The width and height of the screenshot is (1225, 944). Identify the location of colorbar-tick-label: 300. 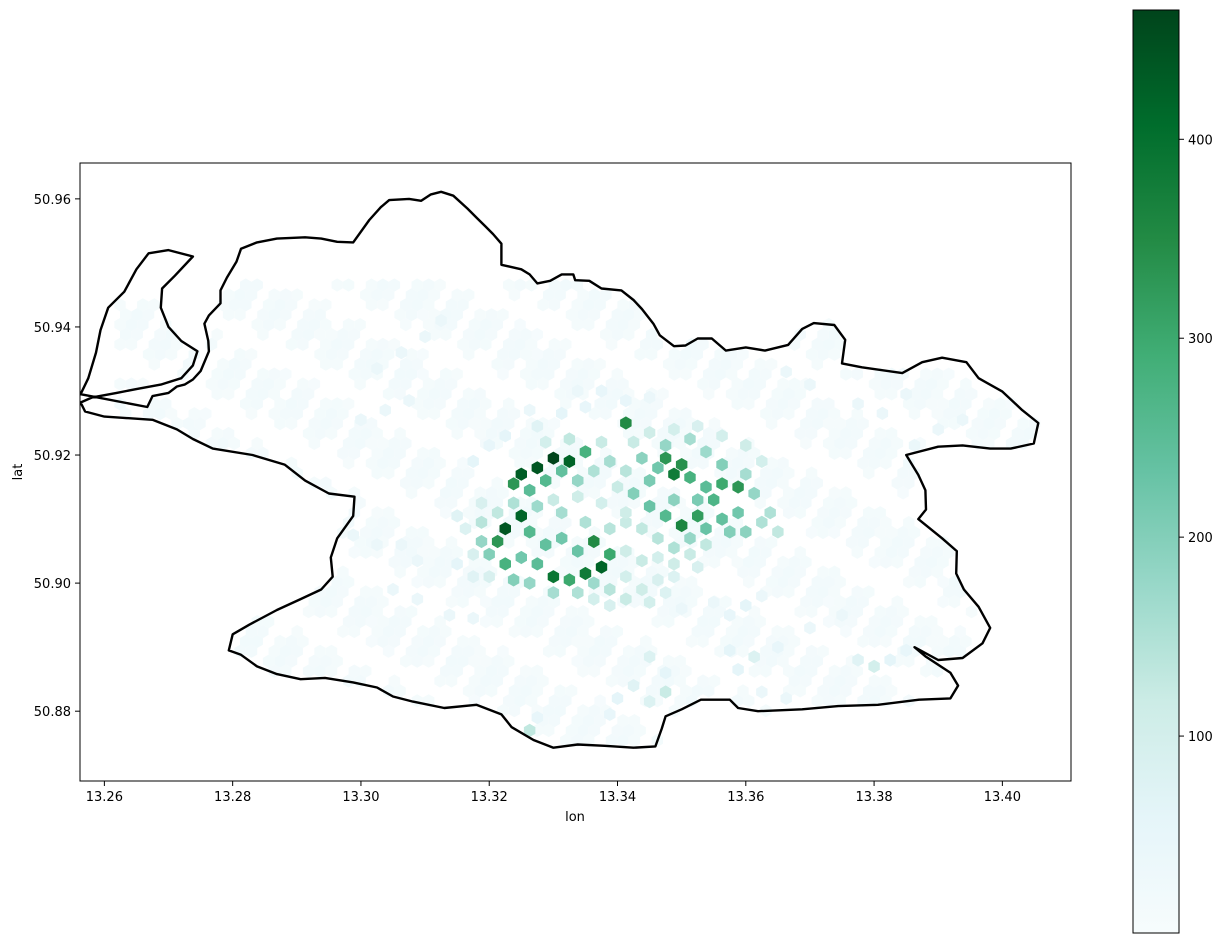
(1200, 339).